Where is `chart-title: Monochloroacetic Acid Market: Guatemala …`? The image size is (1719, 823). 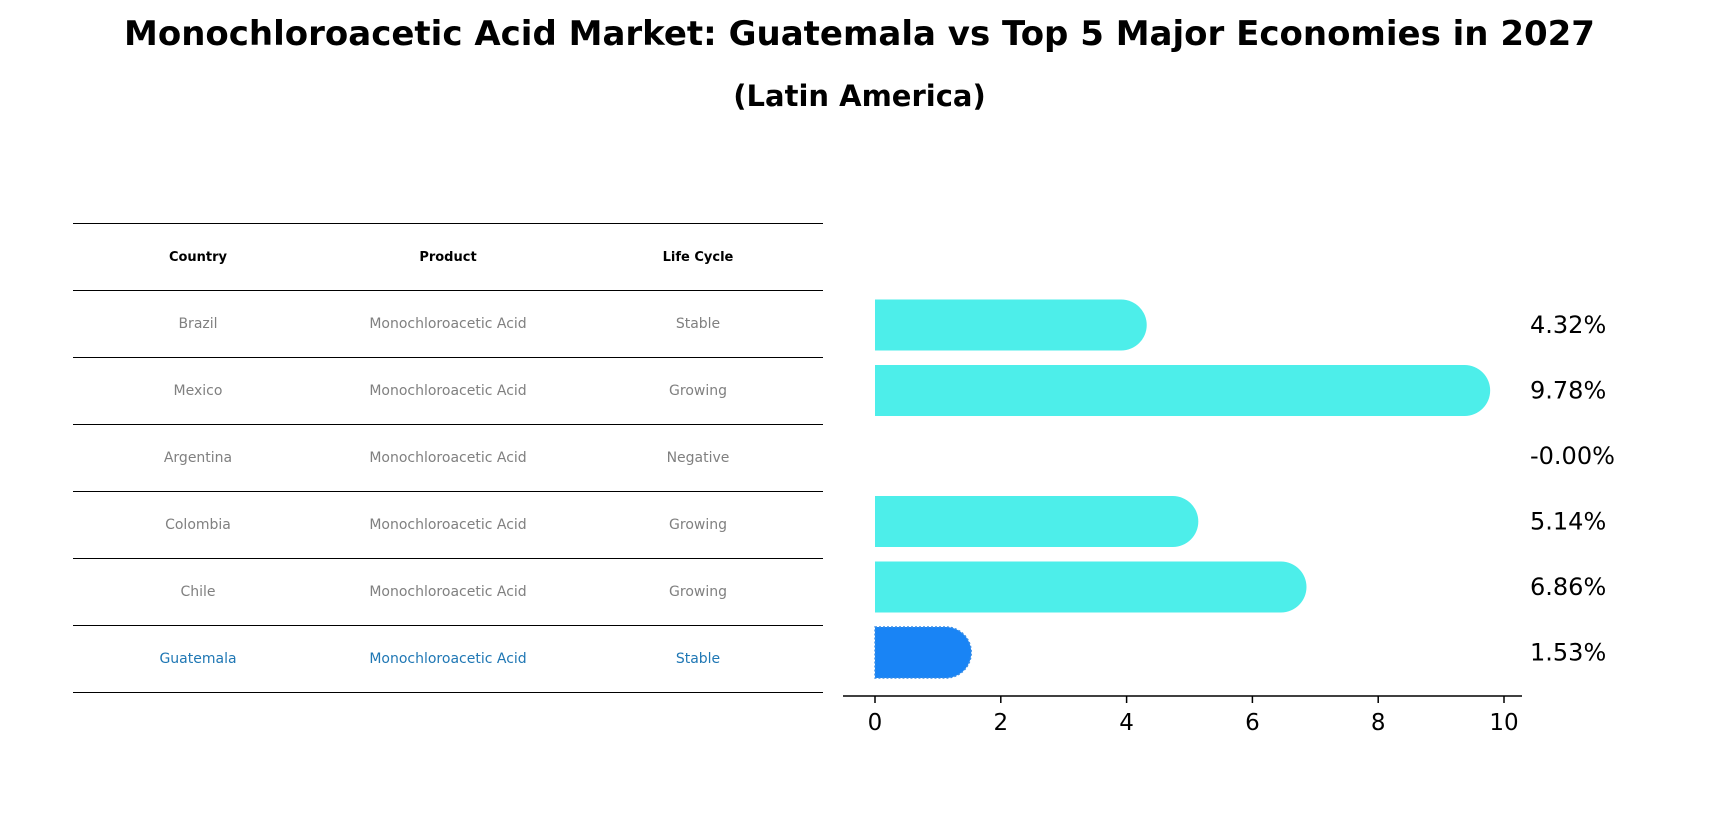
chart-title: Monochloroacetic Acid Market: Guatemala … is located at coordinates (859, 34).